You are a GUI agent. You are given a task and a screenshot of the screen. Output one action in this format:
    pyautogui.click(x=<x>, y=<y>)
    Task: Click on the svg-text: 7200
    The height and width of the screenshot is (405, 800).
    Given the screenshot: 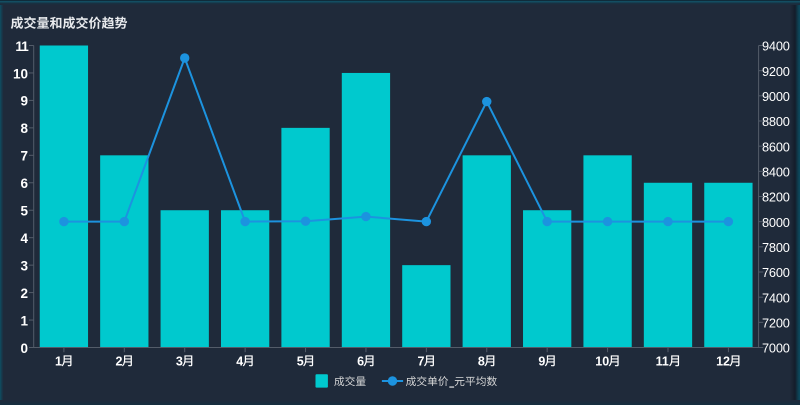 What is the action you would take?
    pyautogui.click(x=776, y=323)
    